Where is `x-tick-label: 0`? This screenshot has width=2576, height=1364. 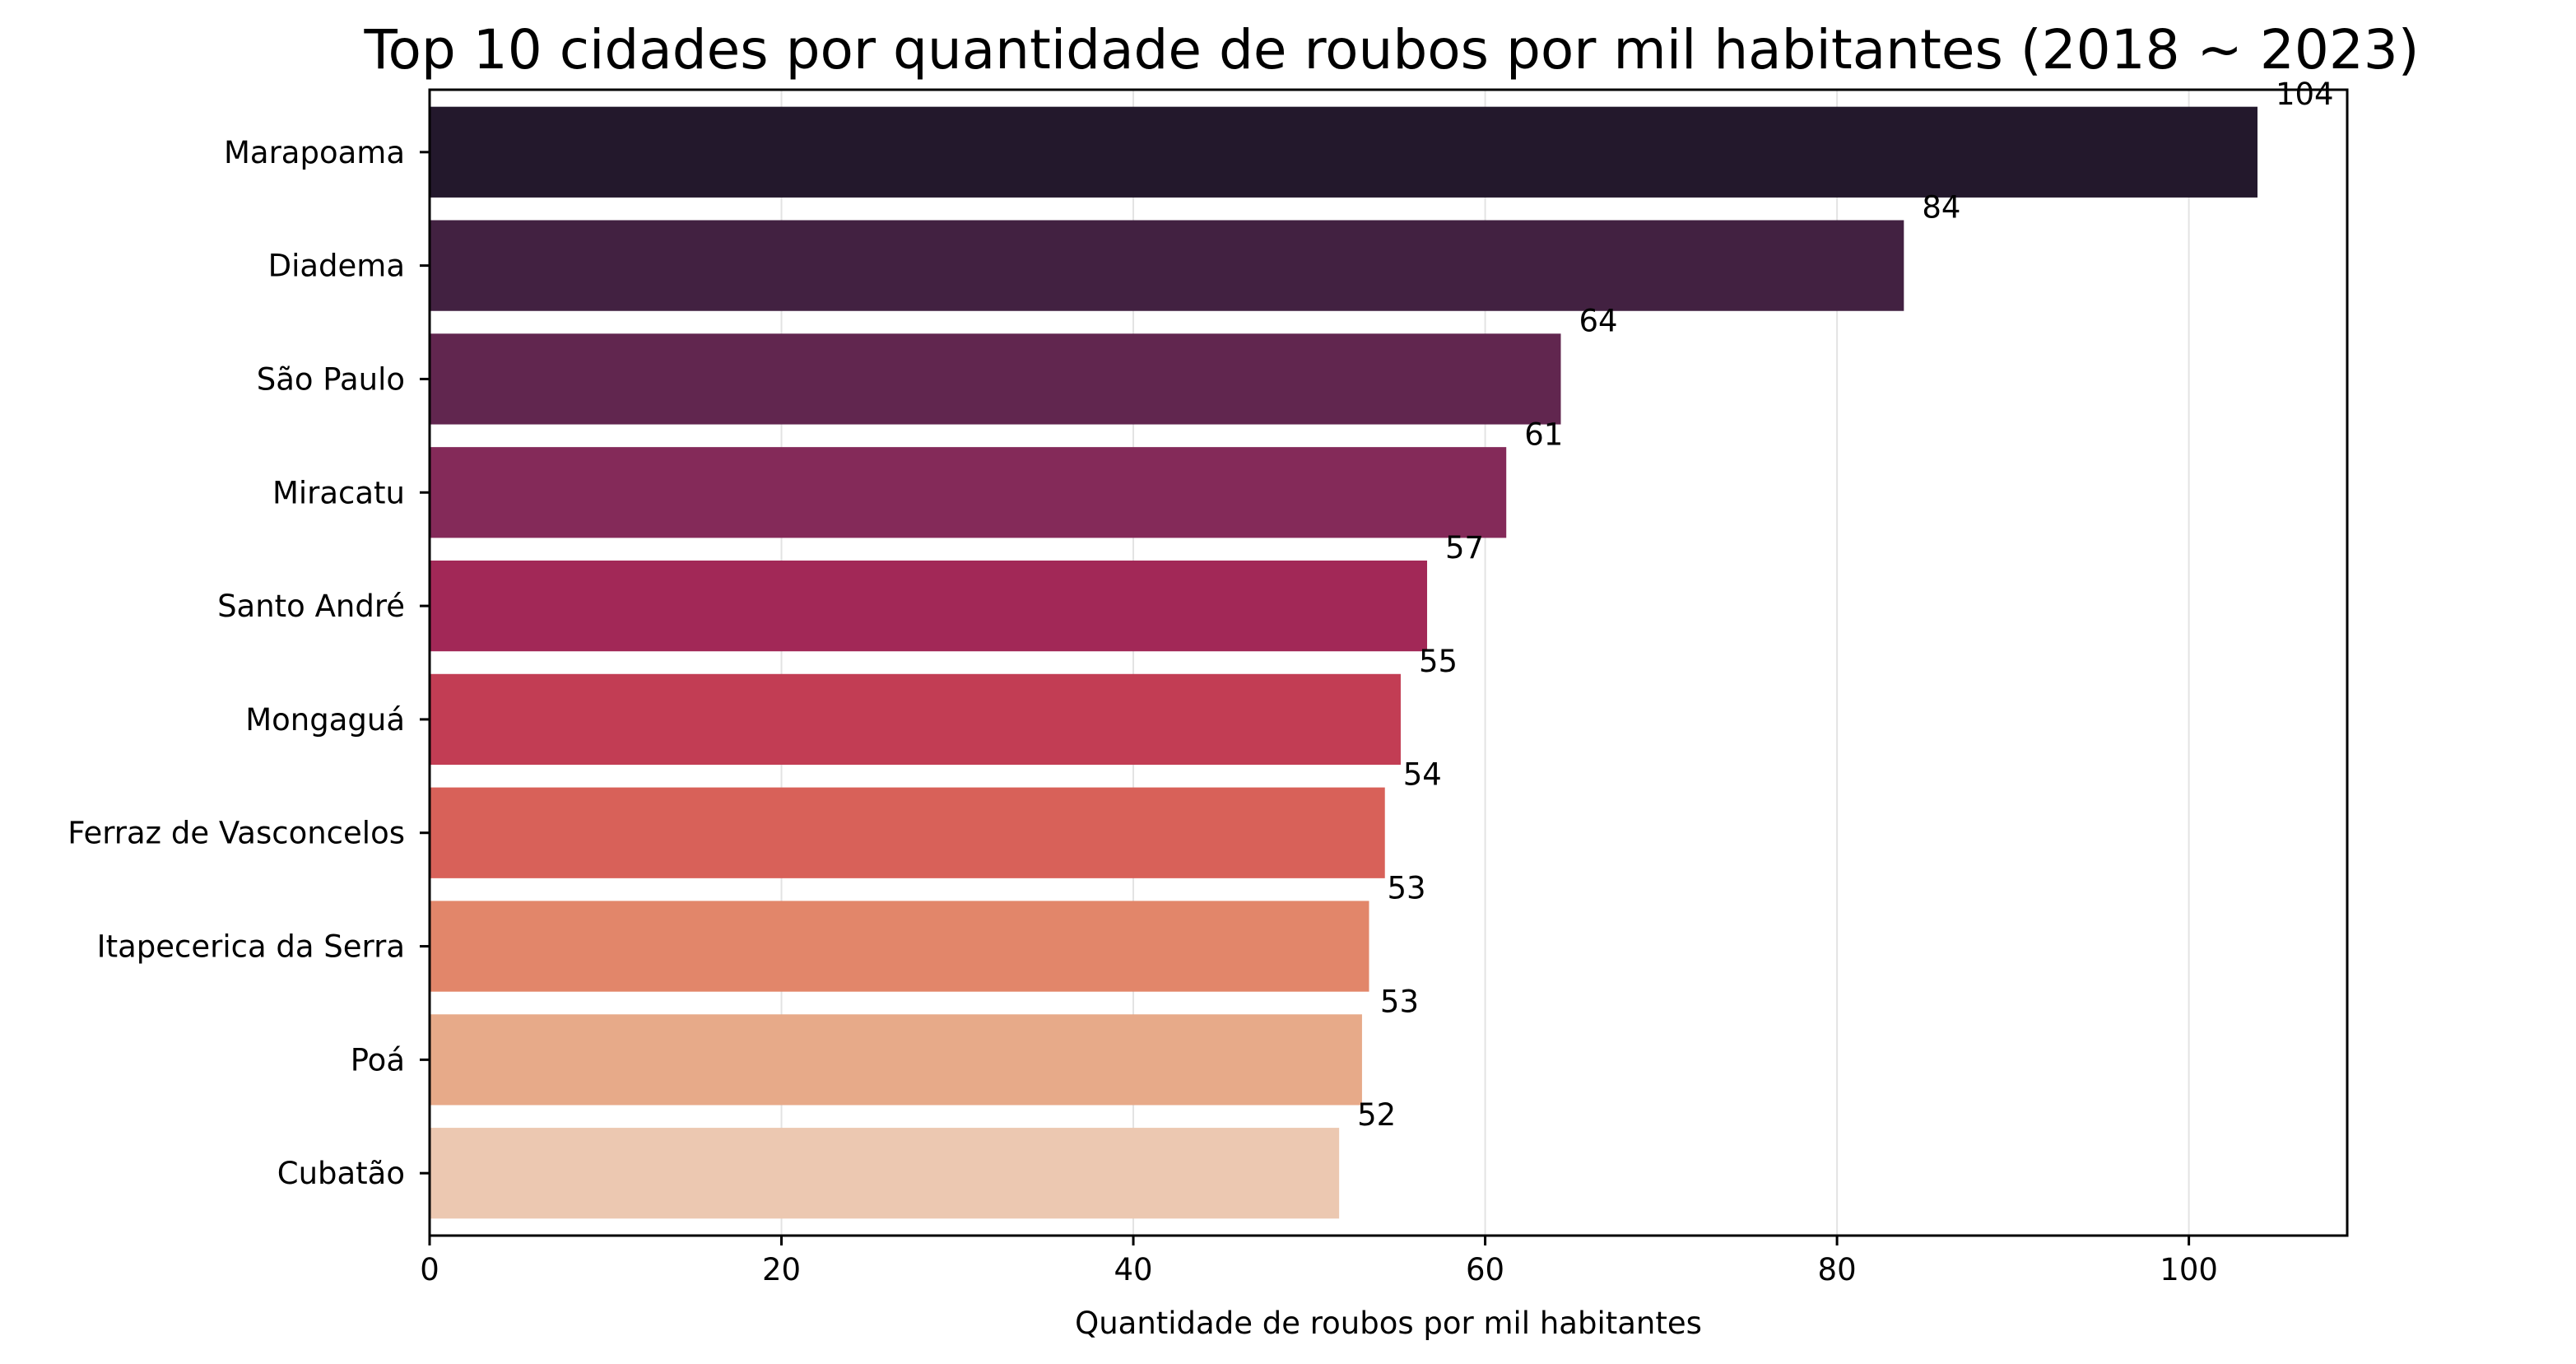 x-tick-label: 0 is located at coordinates (429, 1269).